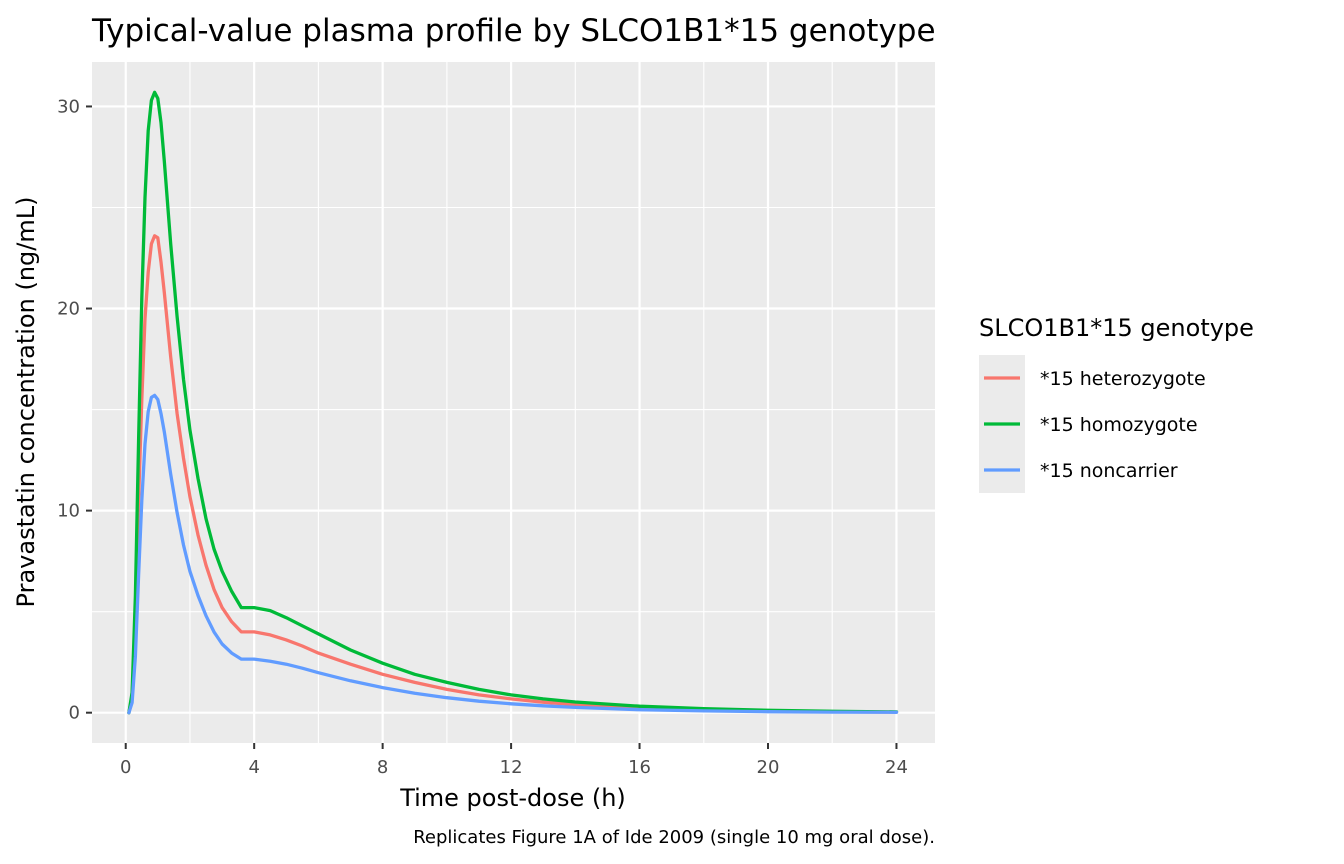  Describe the element at coordinates (68, 106) in the screenshot. I see `y-tick-label: 30` at that location.